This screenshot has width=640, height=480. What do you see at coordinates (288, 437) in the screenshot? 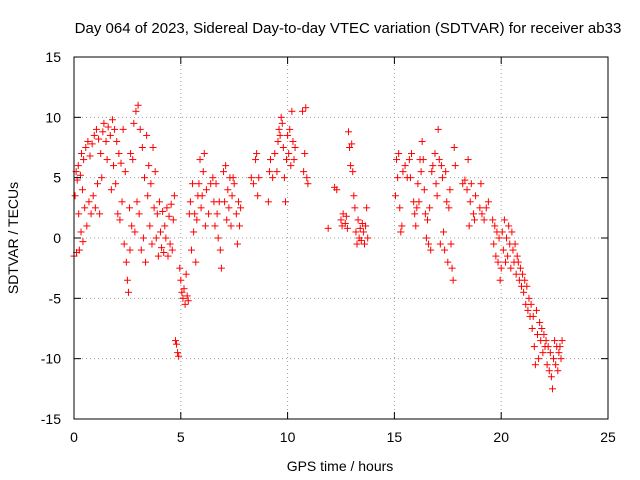
I see `x-tick-label: 10` at bounding box center [288, 437].